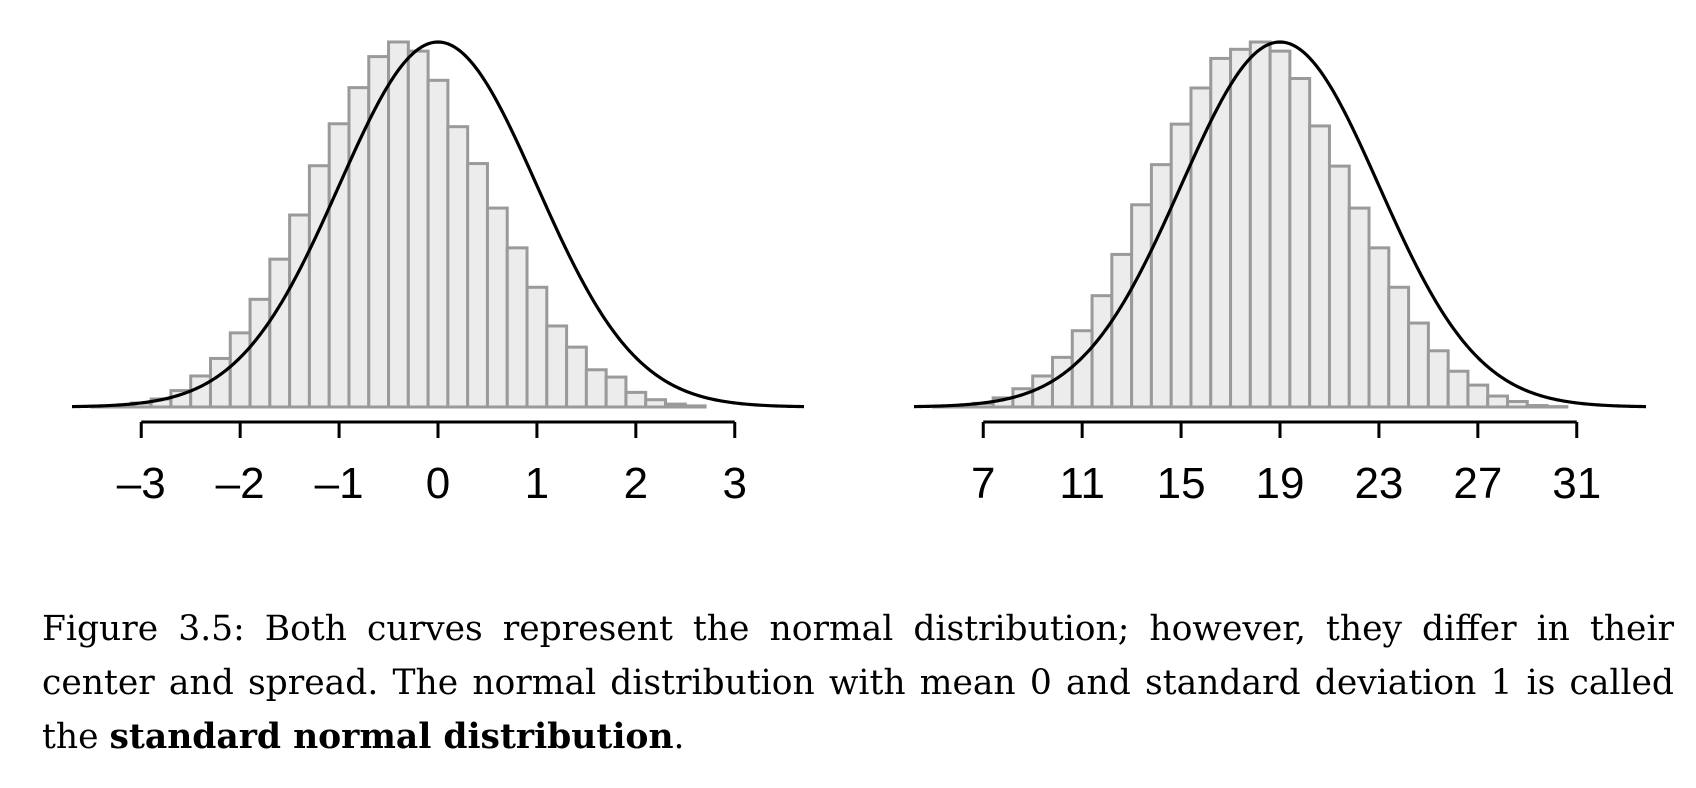  What do you see at coordinates (391, 737) in the screenshot?
I see `caption-bold-term: standard normal distribution` at bounding box center [391, 737].